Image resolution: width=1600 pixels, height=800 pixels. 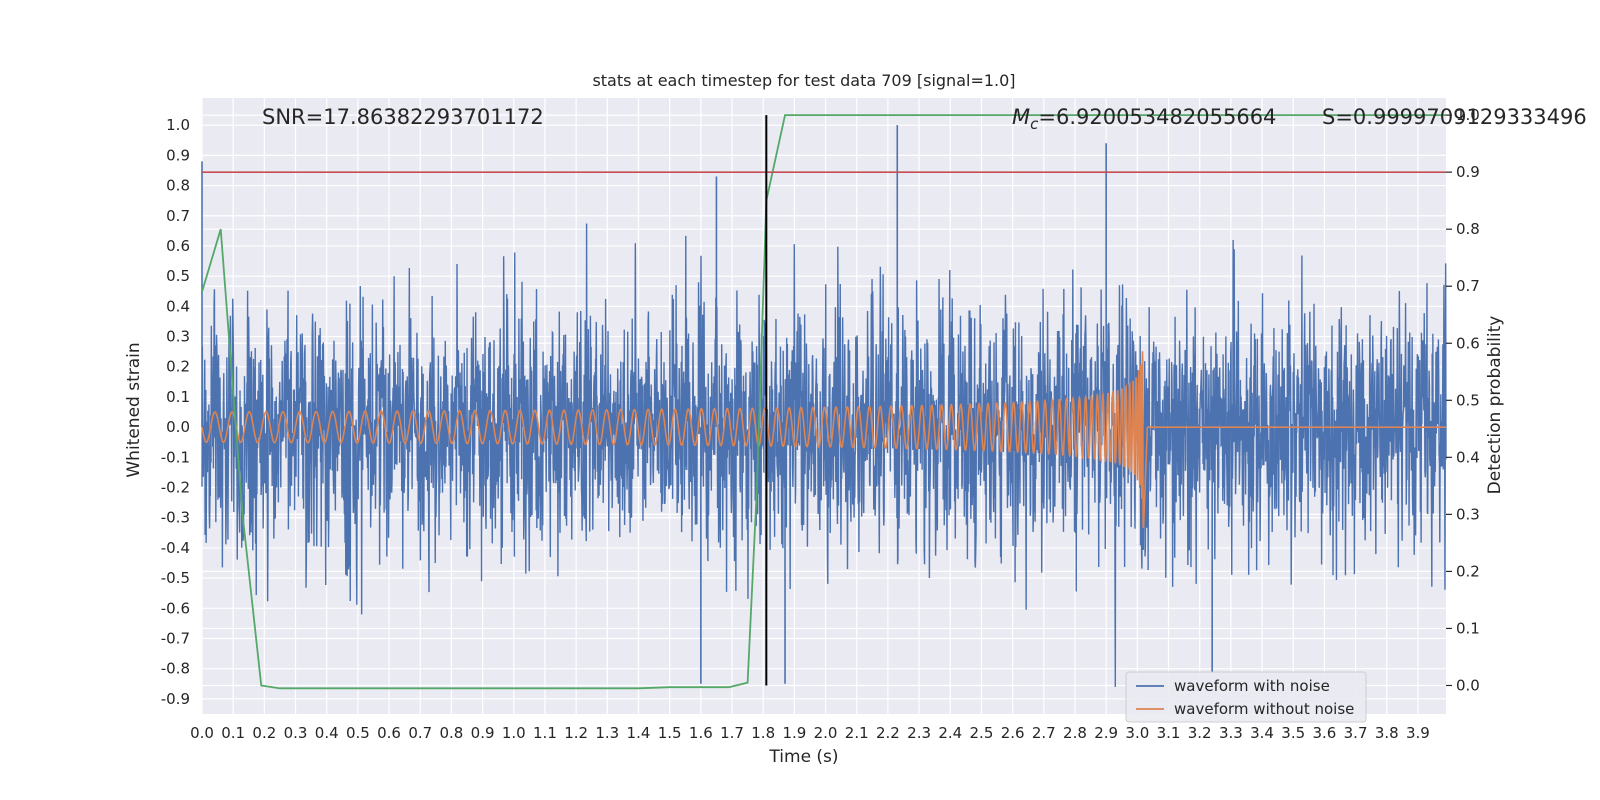 I want to click on legend-label: waveform without noise, so click(x=1264, y=709).